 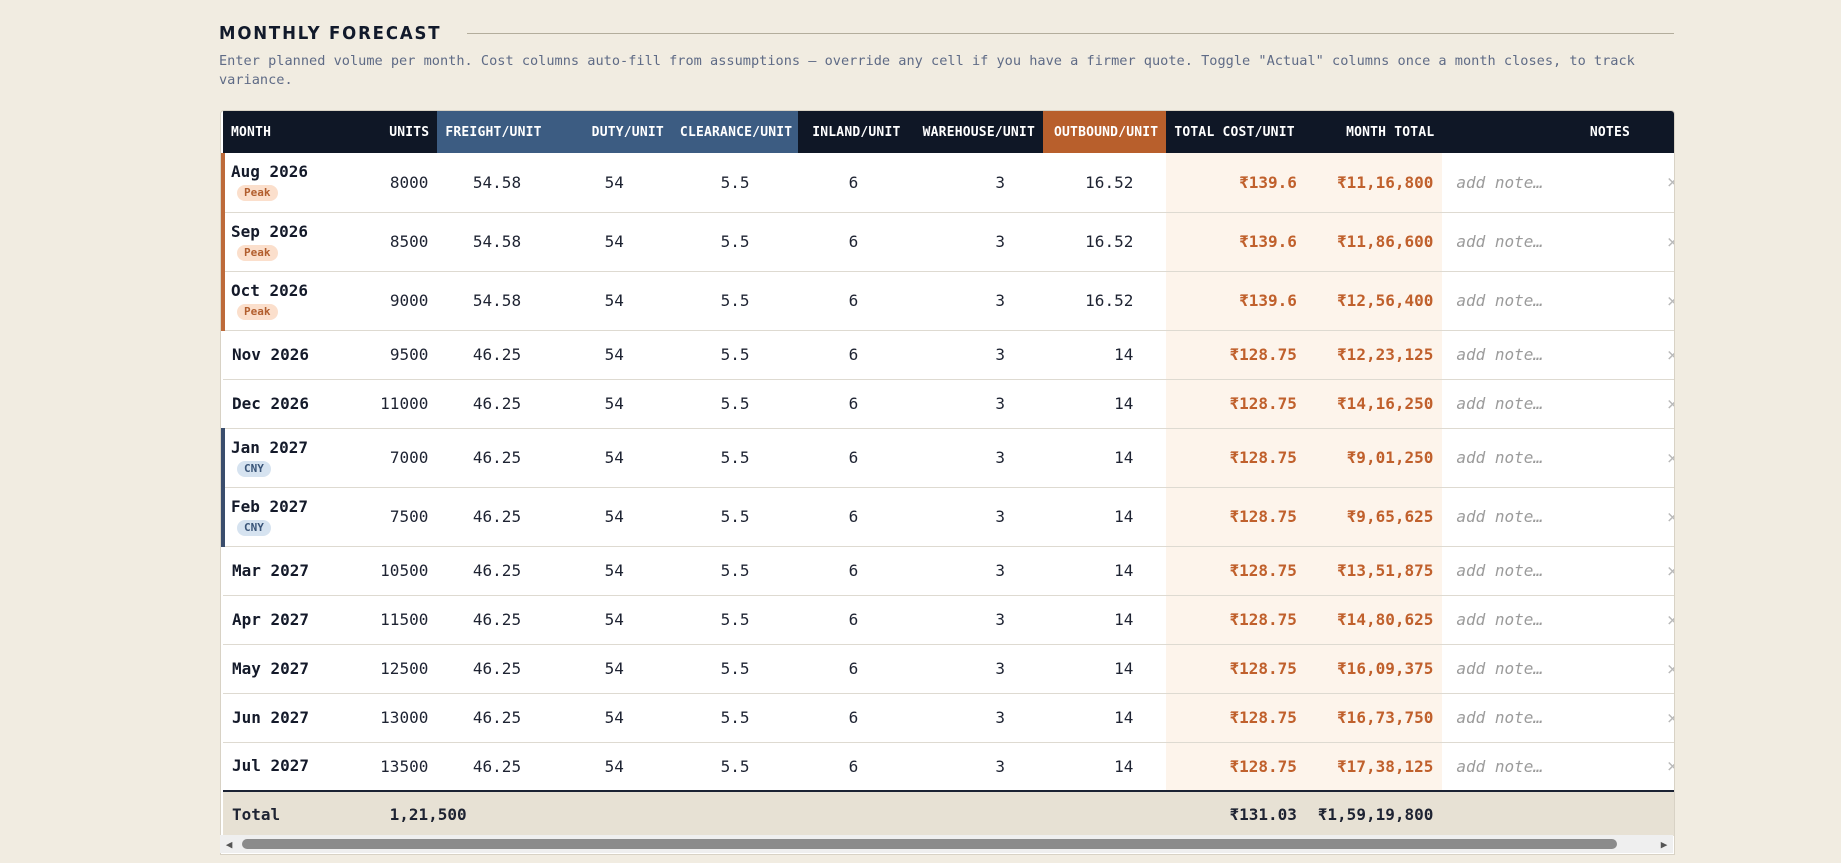 What do you see at coordinates (929, 844) in the screenshot?
I see `scrollbar-thumb` at bounding box center [929, 844].